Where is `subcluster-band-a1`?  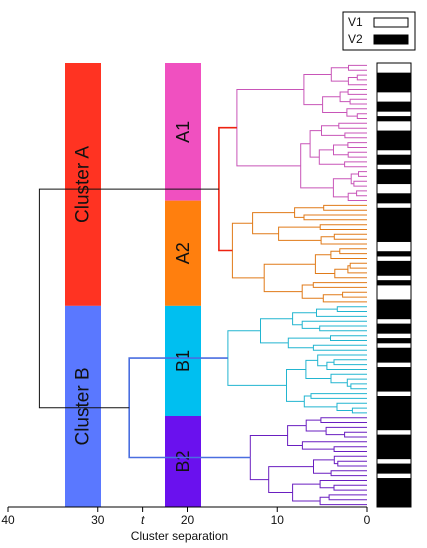
subcluster-band-a1 is located at coordinates (183, 132).